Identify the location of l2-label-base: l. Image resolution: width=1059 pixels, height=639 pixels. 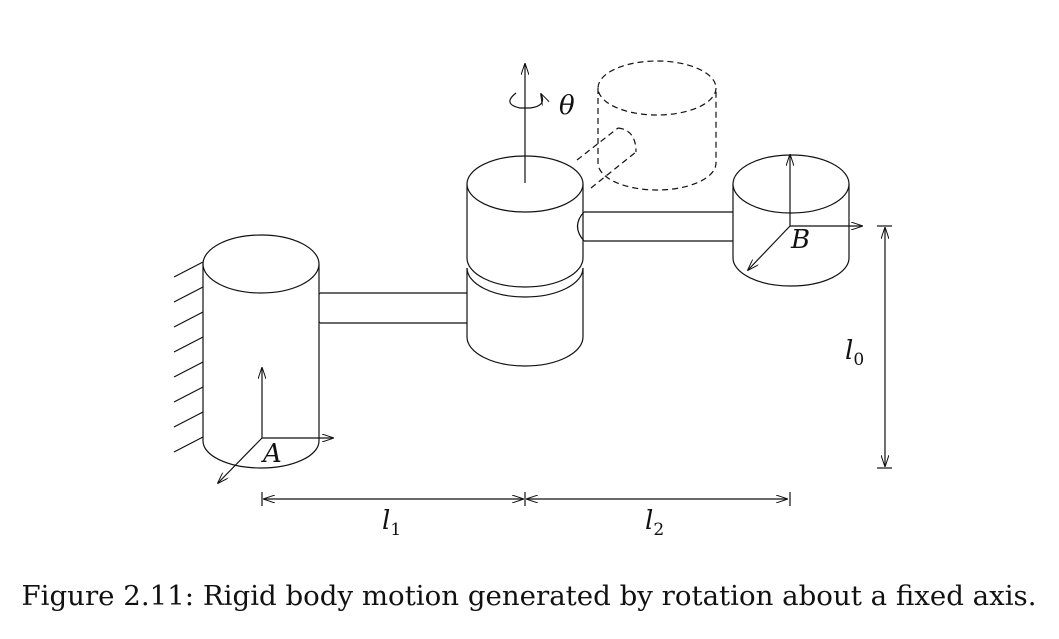
(649, 521).